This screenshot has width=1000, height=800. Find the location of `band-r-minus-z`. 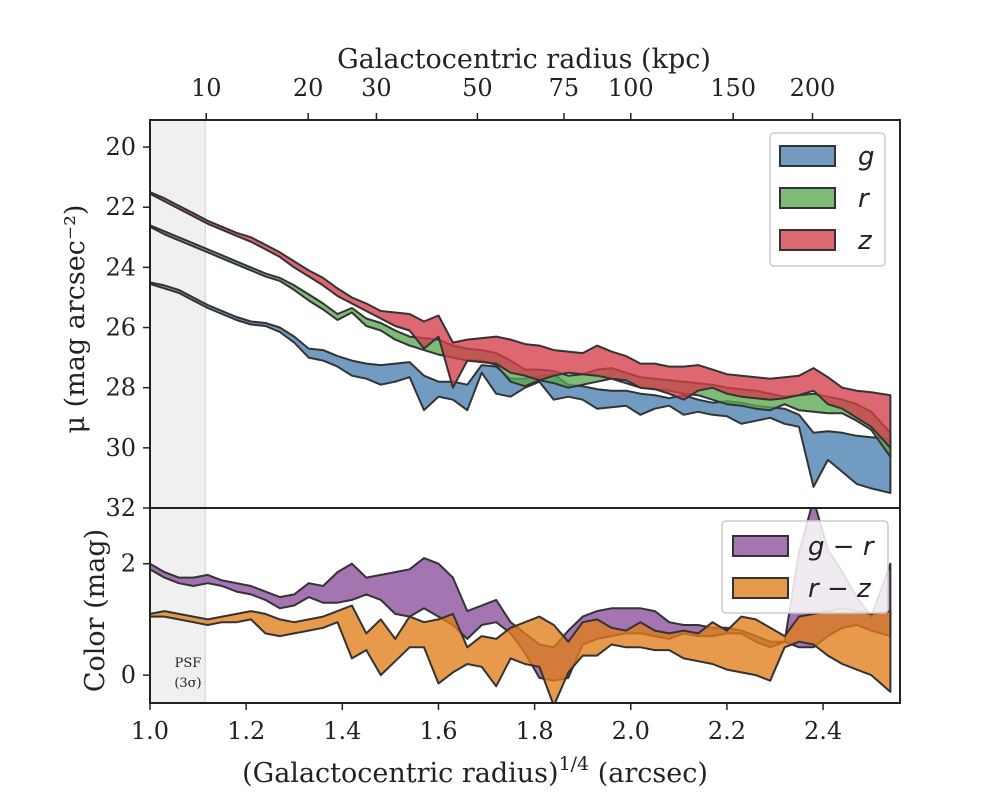

band-r-minus-z is located at coordinates (521, 653).